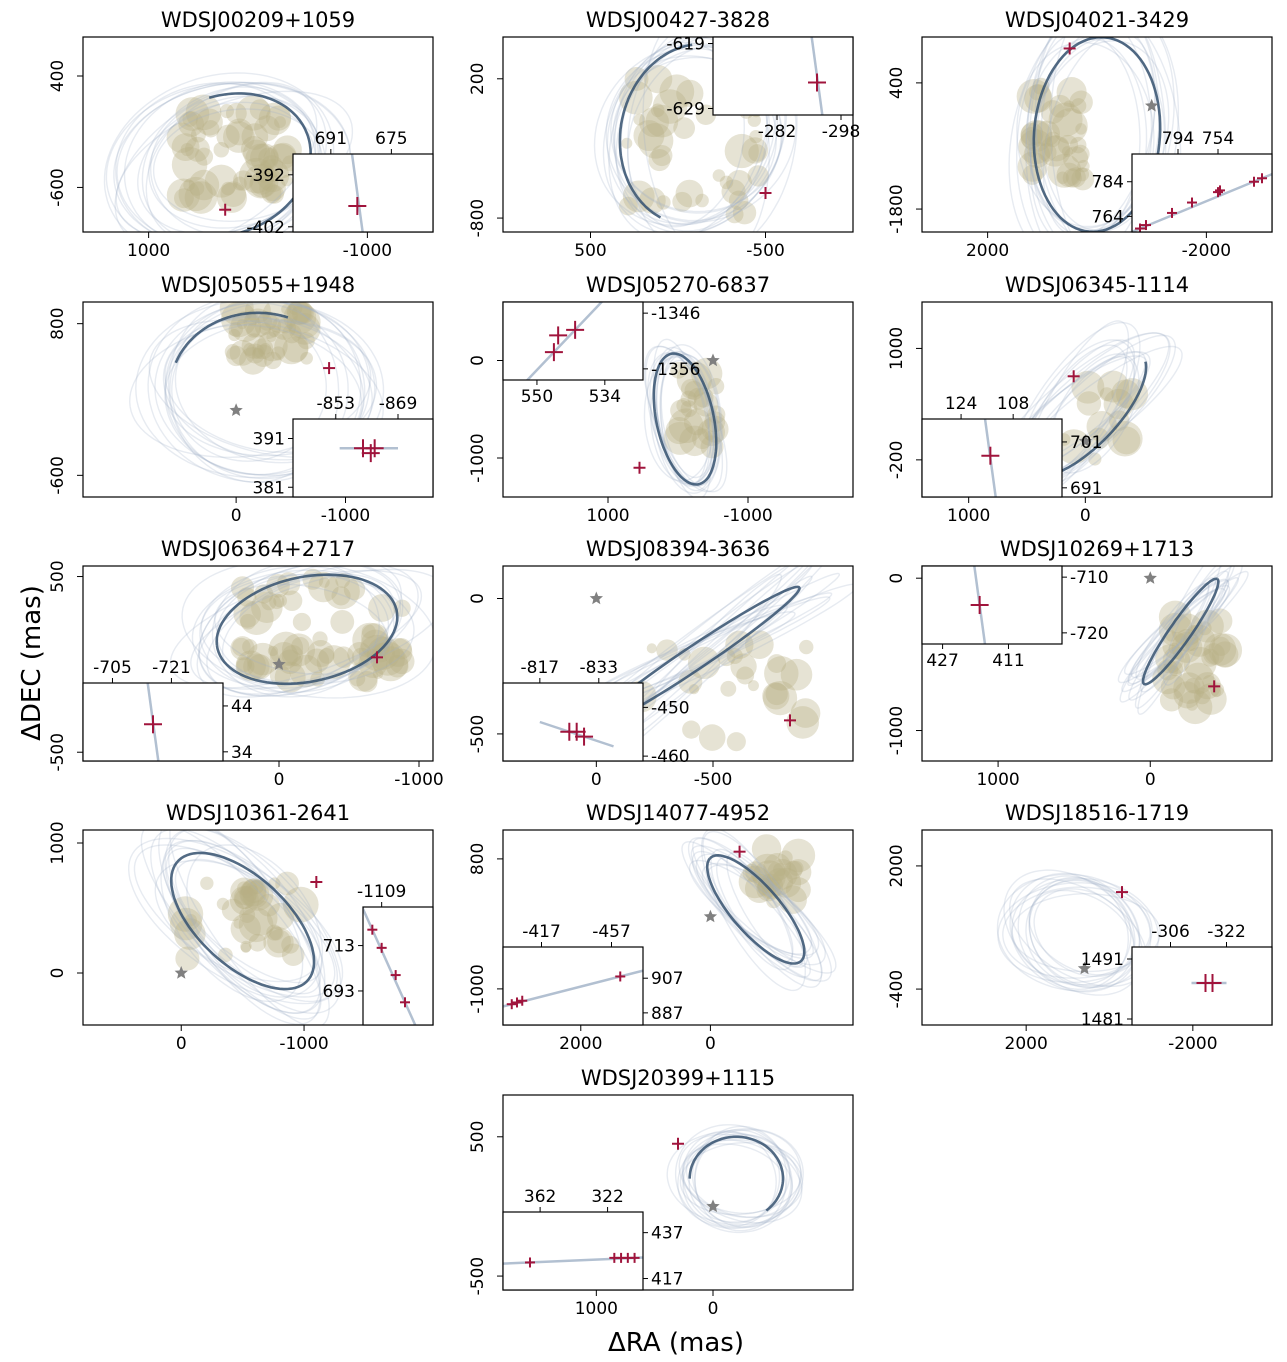 The image size is (1287, 1362). Describe the element at coordinates (1097, 549) in the screenshot. I see `panel-title: WDSJ10269+1713` at that location.